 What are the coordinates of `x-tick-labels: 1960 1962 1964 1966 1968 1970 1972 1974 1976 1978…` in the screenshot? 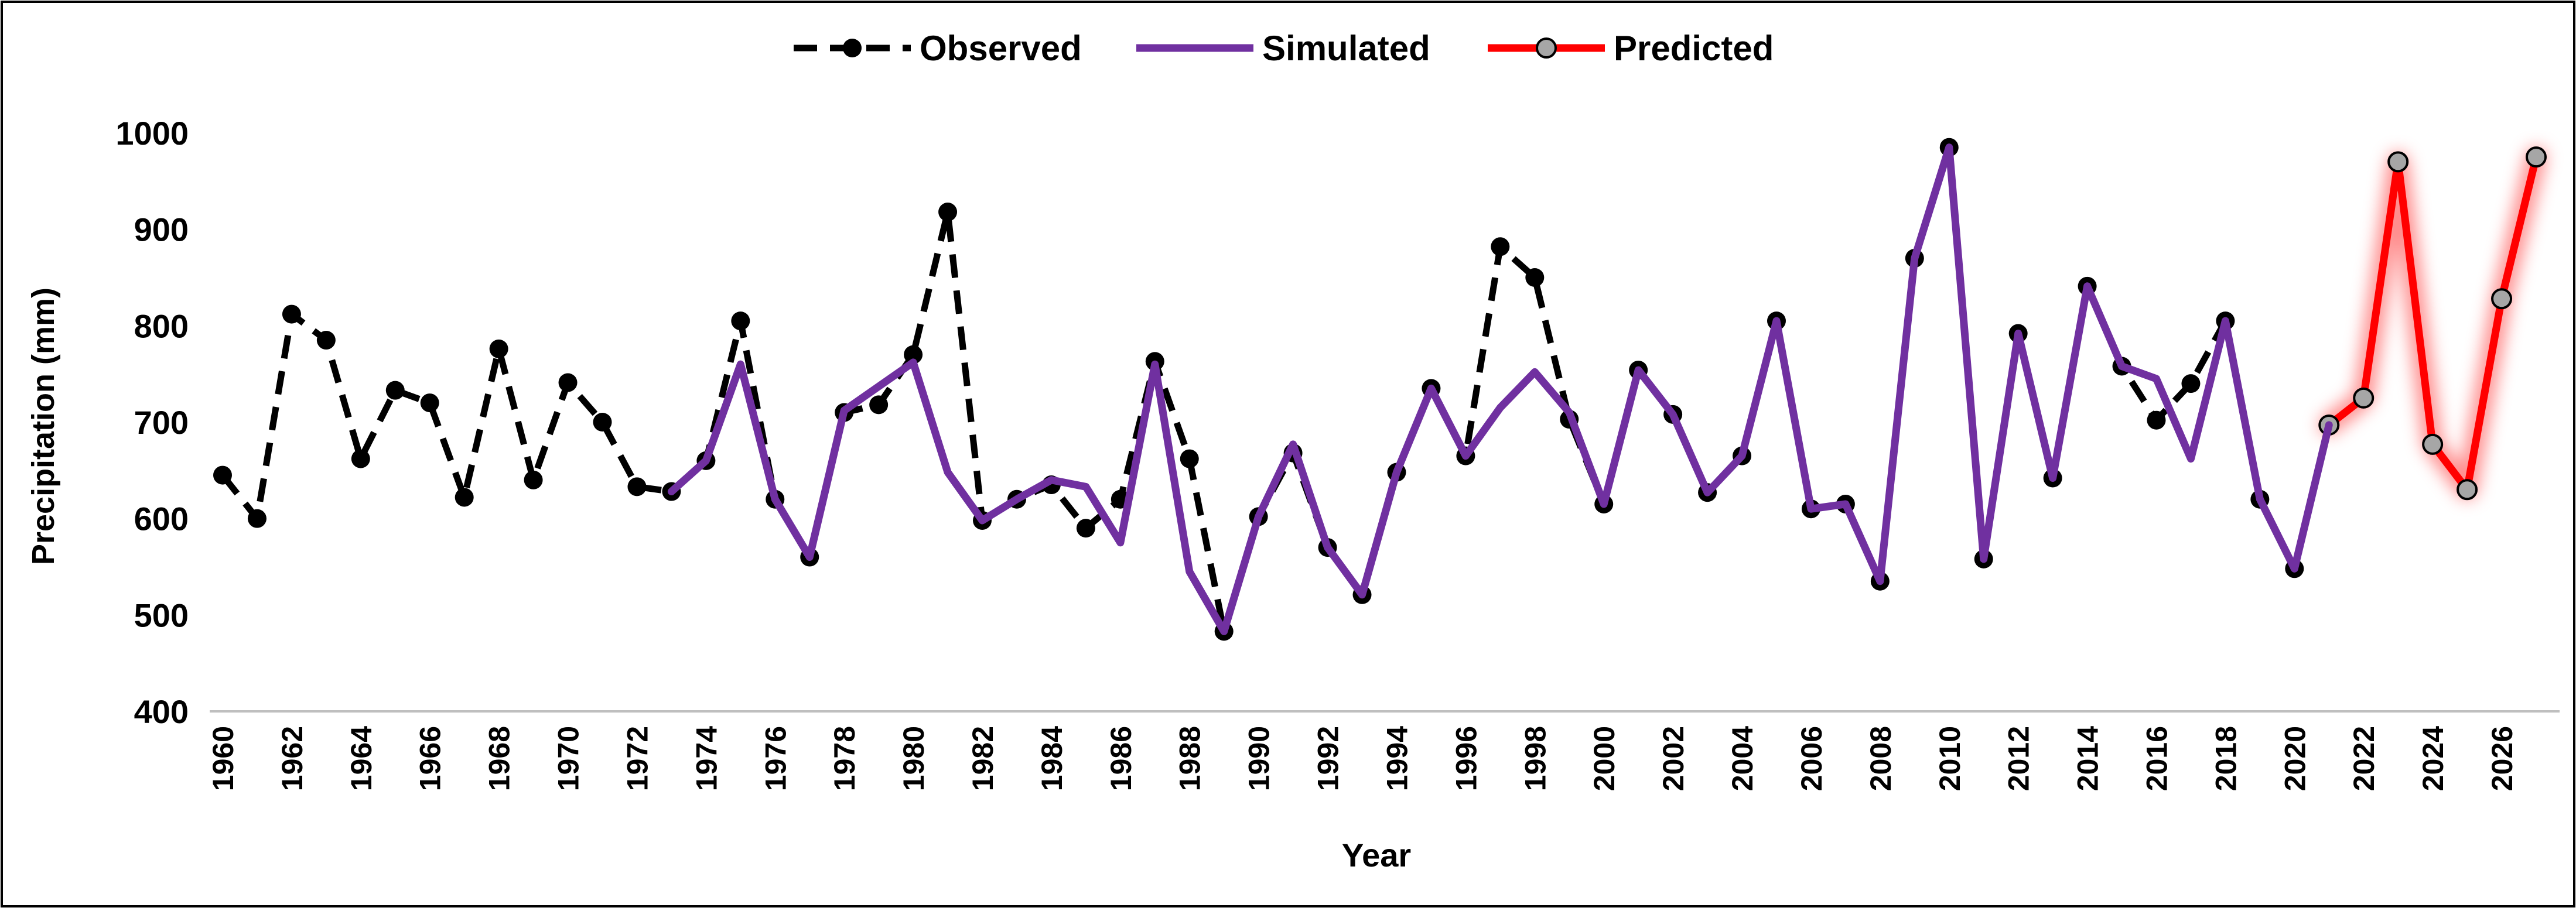 It's located at (1363, 758).